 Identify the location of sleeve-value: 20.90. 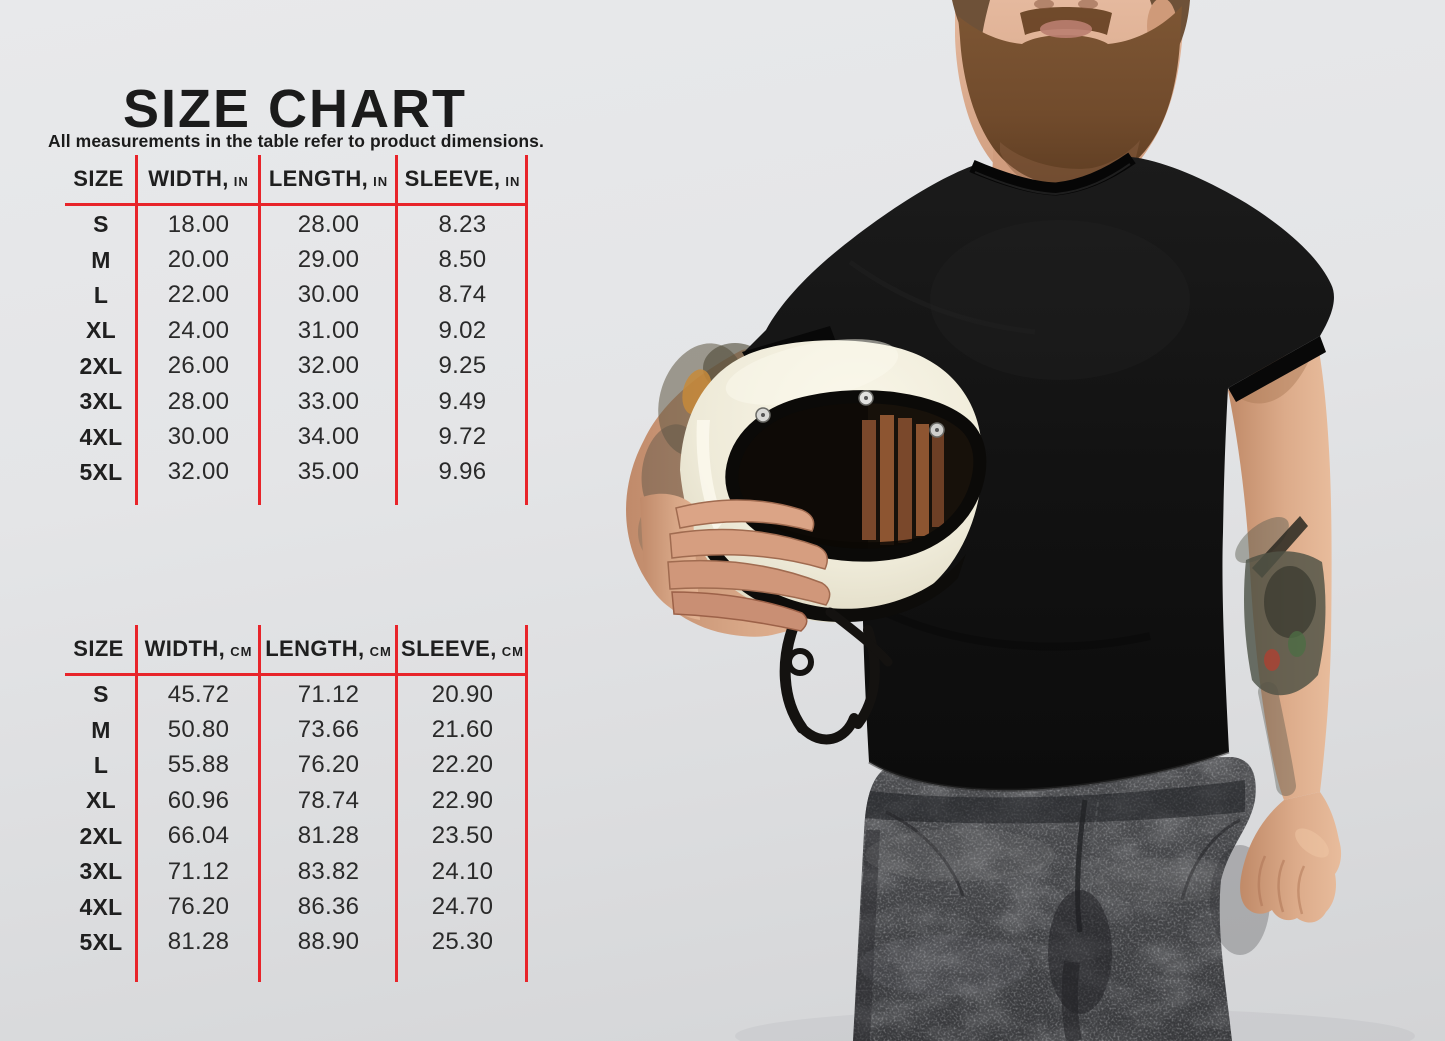
(462, 694).